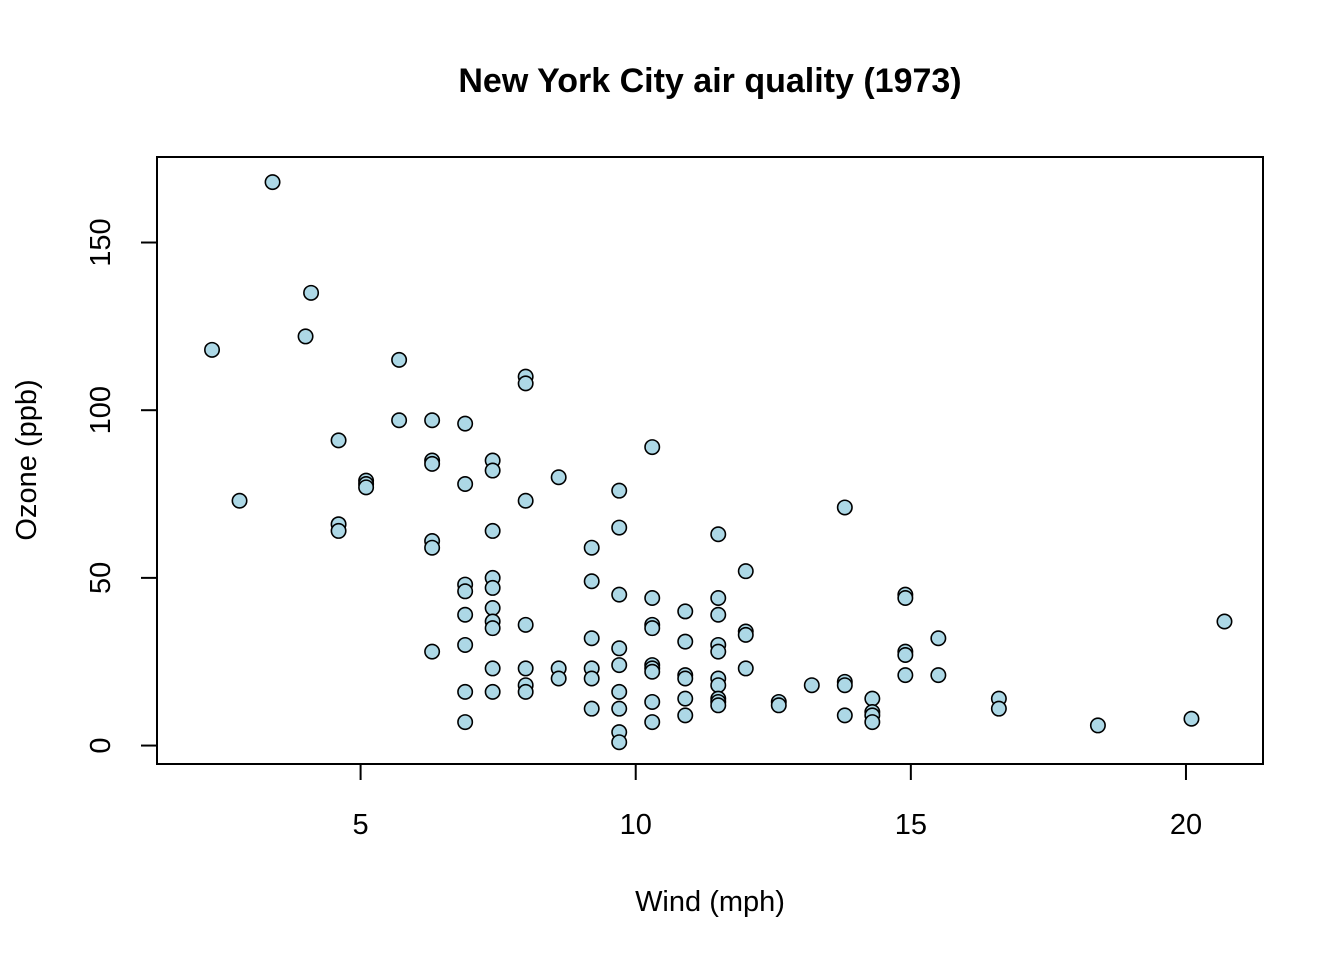  I want to click on chart-title: New York City air quality (1973), so click(709, 81).